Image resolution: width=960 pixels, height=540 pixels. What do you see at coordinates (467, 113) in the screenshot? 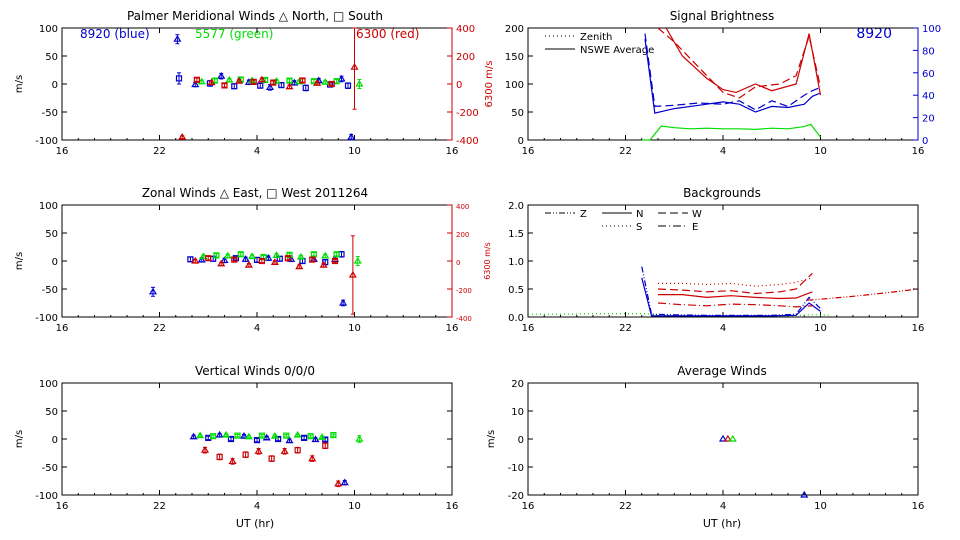
I see `y-right-tick-label: -200` at bounding box center [467, 113].